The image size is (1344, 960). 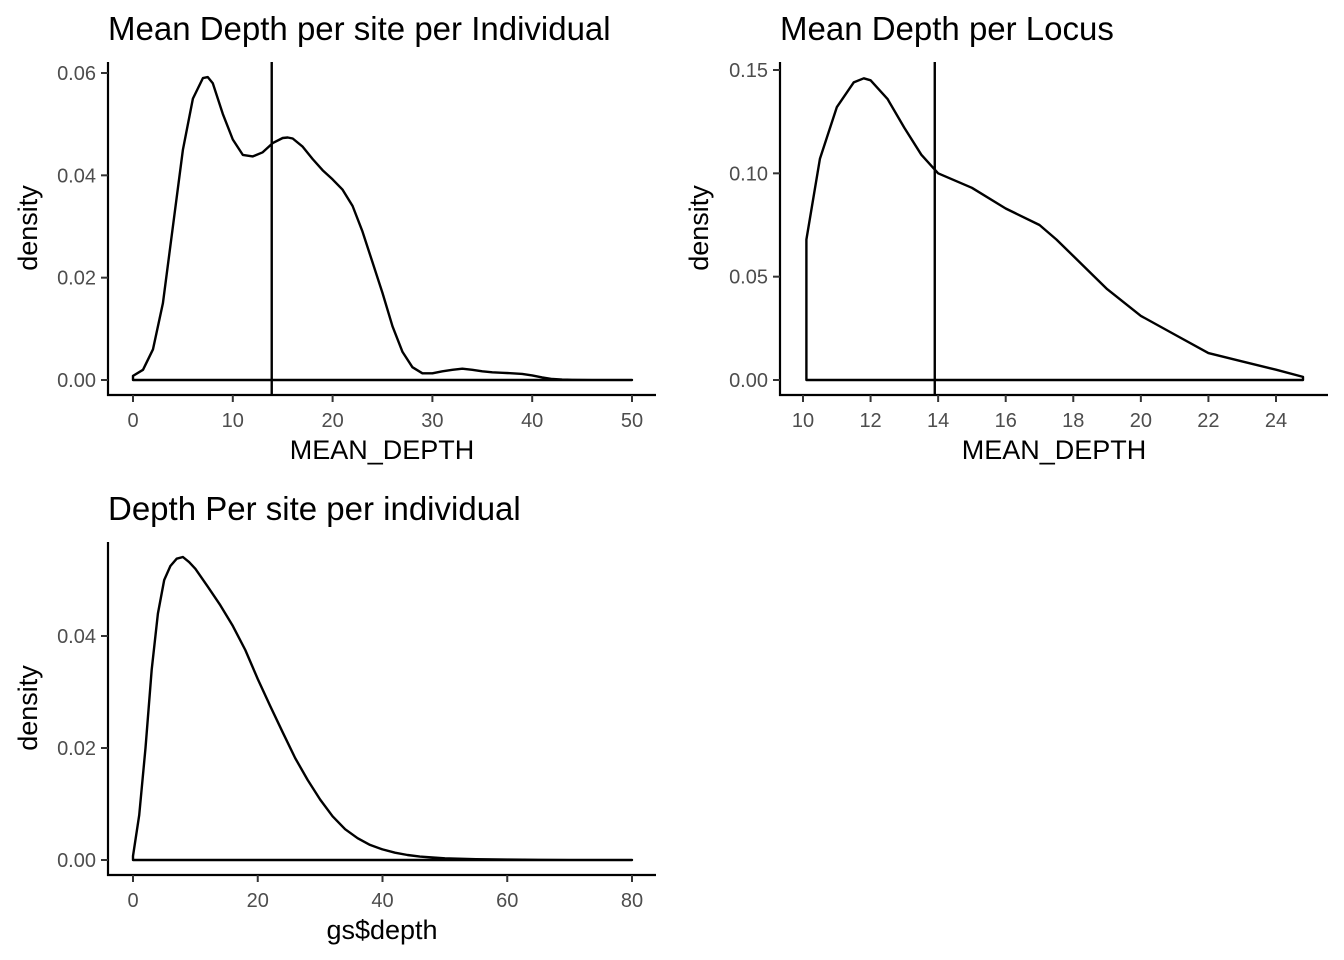 I want to click on panel-title: Depth Per site per individual, so click(x=314, y=508).